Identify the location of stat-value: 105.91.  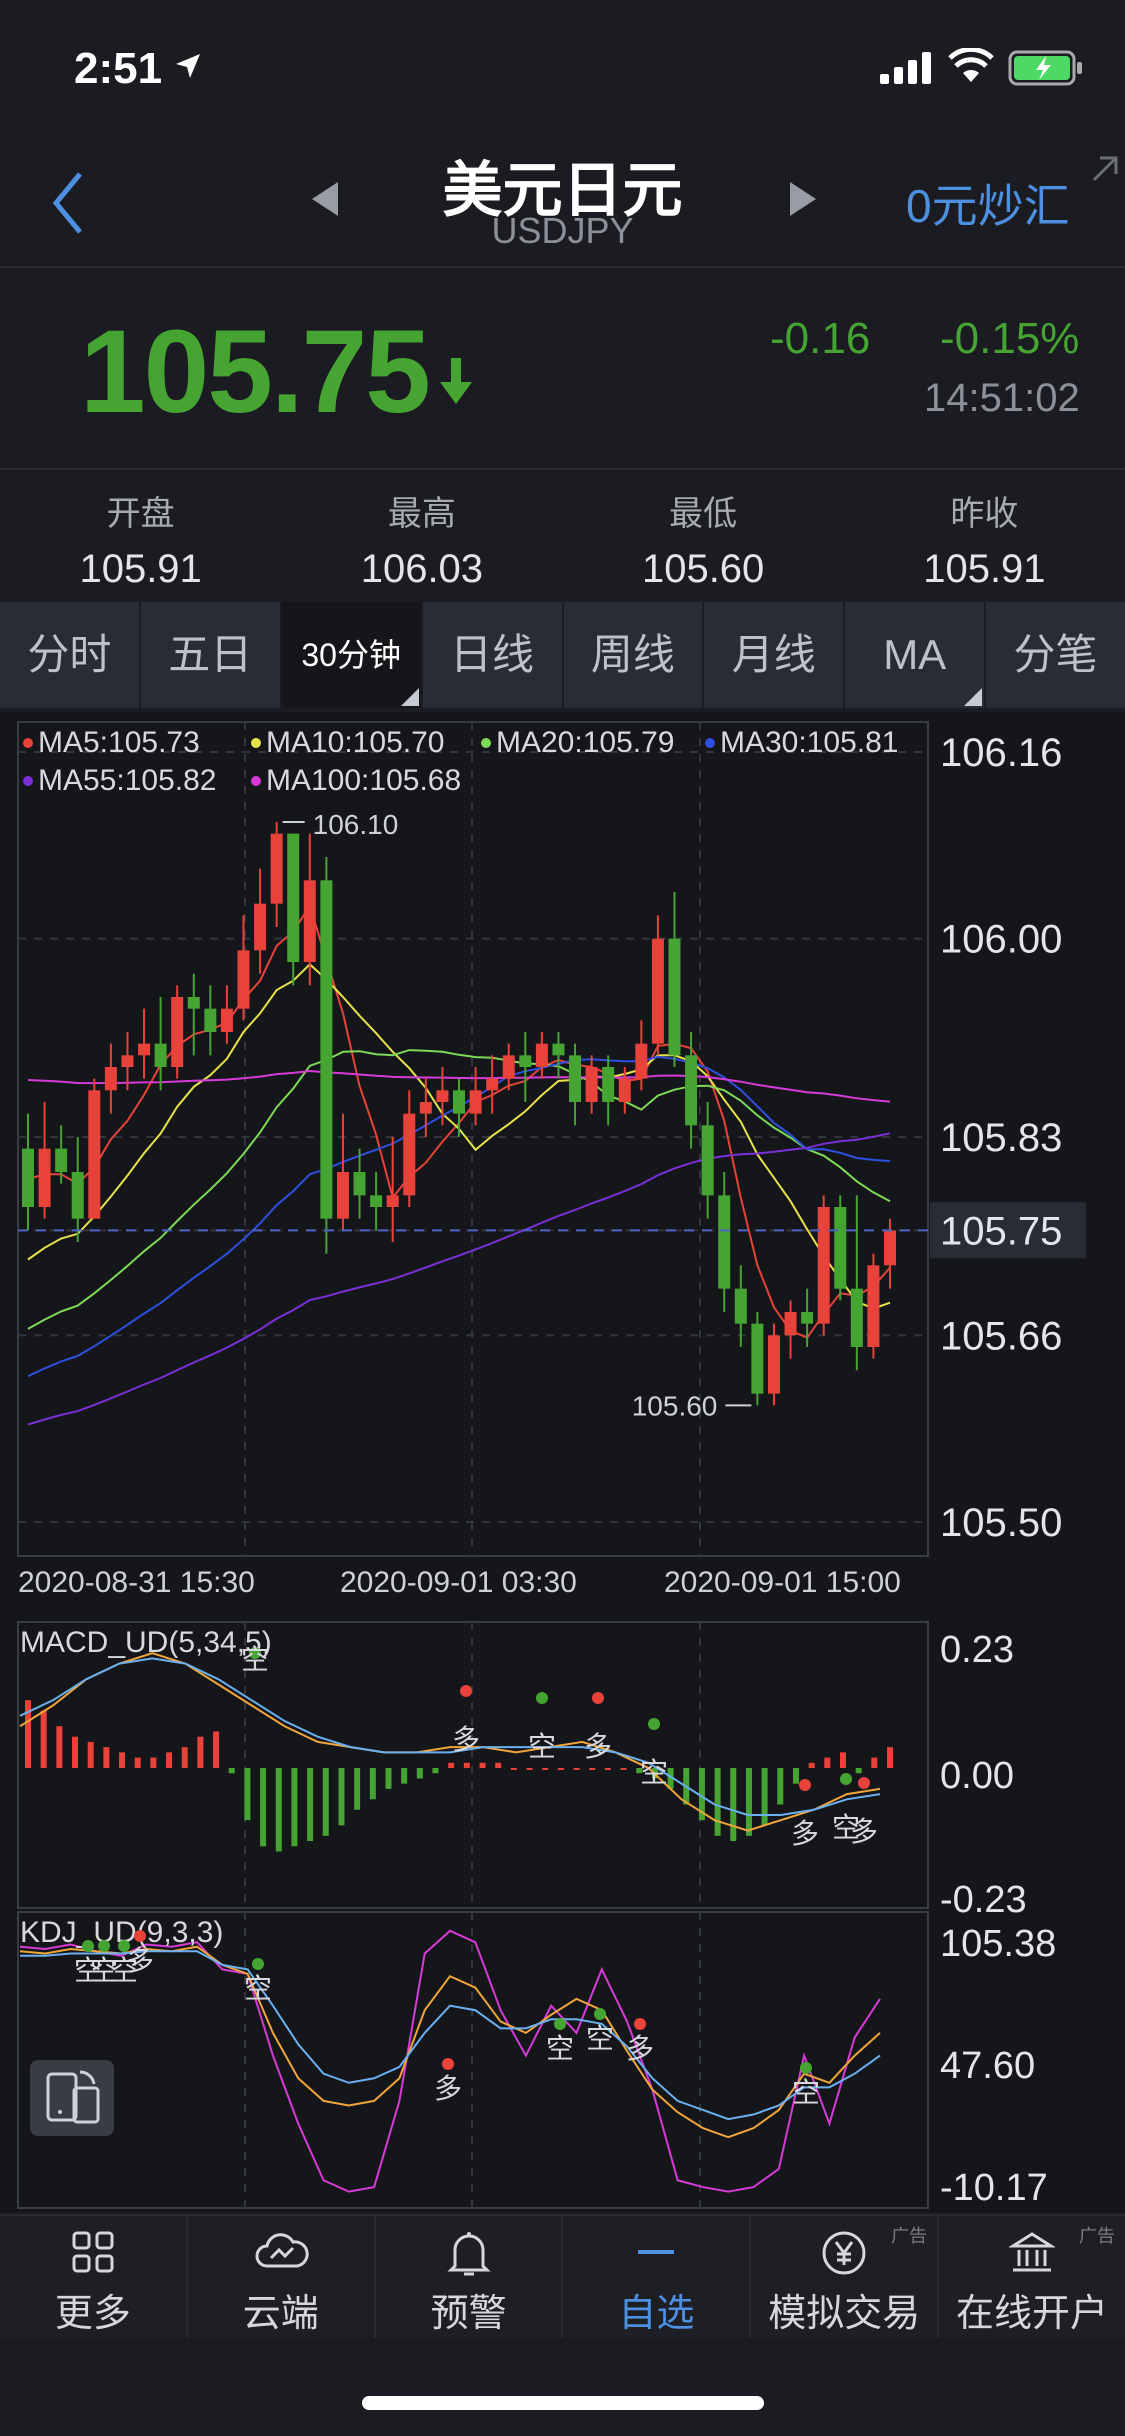
(140, 569).